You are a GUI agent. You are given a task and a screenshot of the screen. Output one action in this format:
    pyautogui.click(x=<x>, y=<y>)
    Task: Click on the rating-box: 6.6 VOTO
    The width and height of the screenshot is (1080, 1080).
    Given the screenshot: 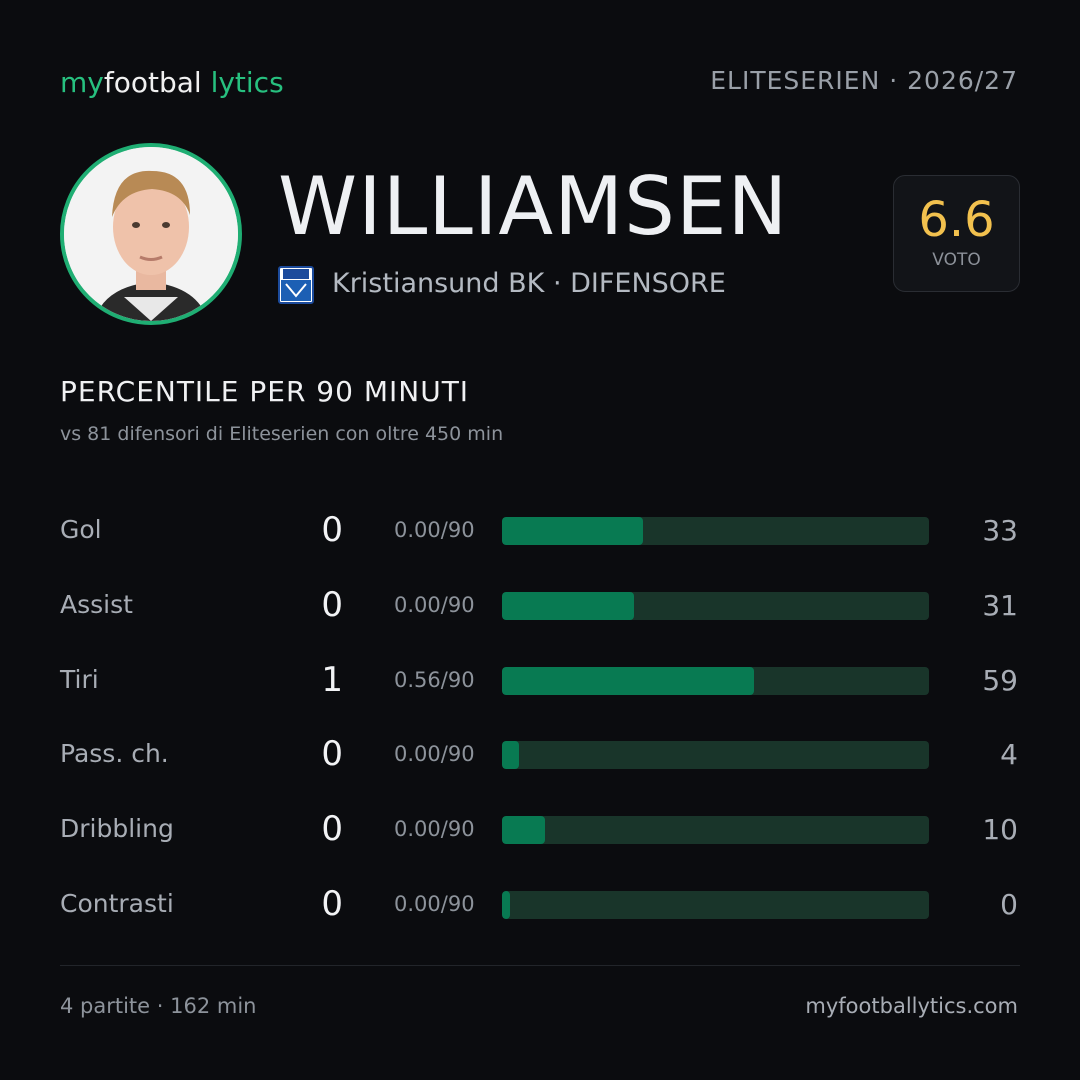 What is the action you would take?
    pyautogui.click(x=956, y=233)
    